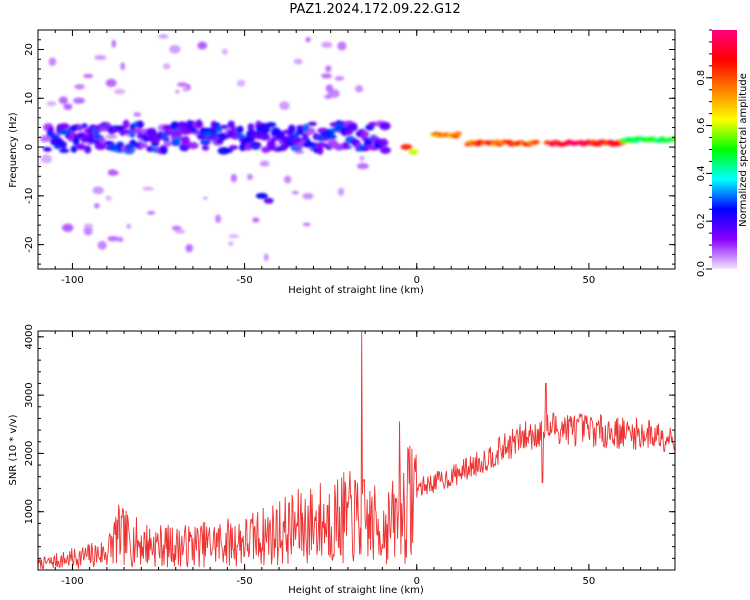 Image resolution: width=750 pixels, height=600 pixels. What do you see at coordinates (29, 511) in the screenshot?
I see `y-tick-label: 1000` at bounding box center [29, 511].